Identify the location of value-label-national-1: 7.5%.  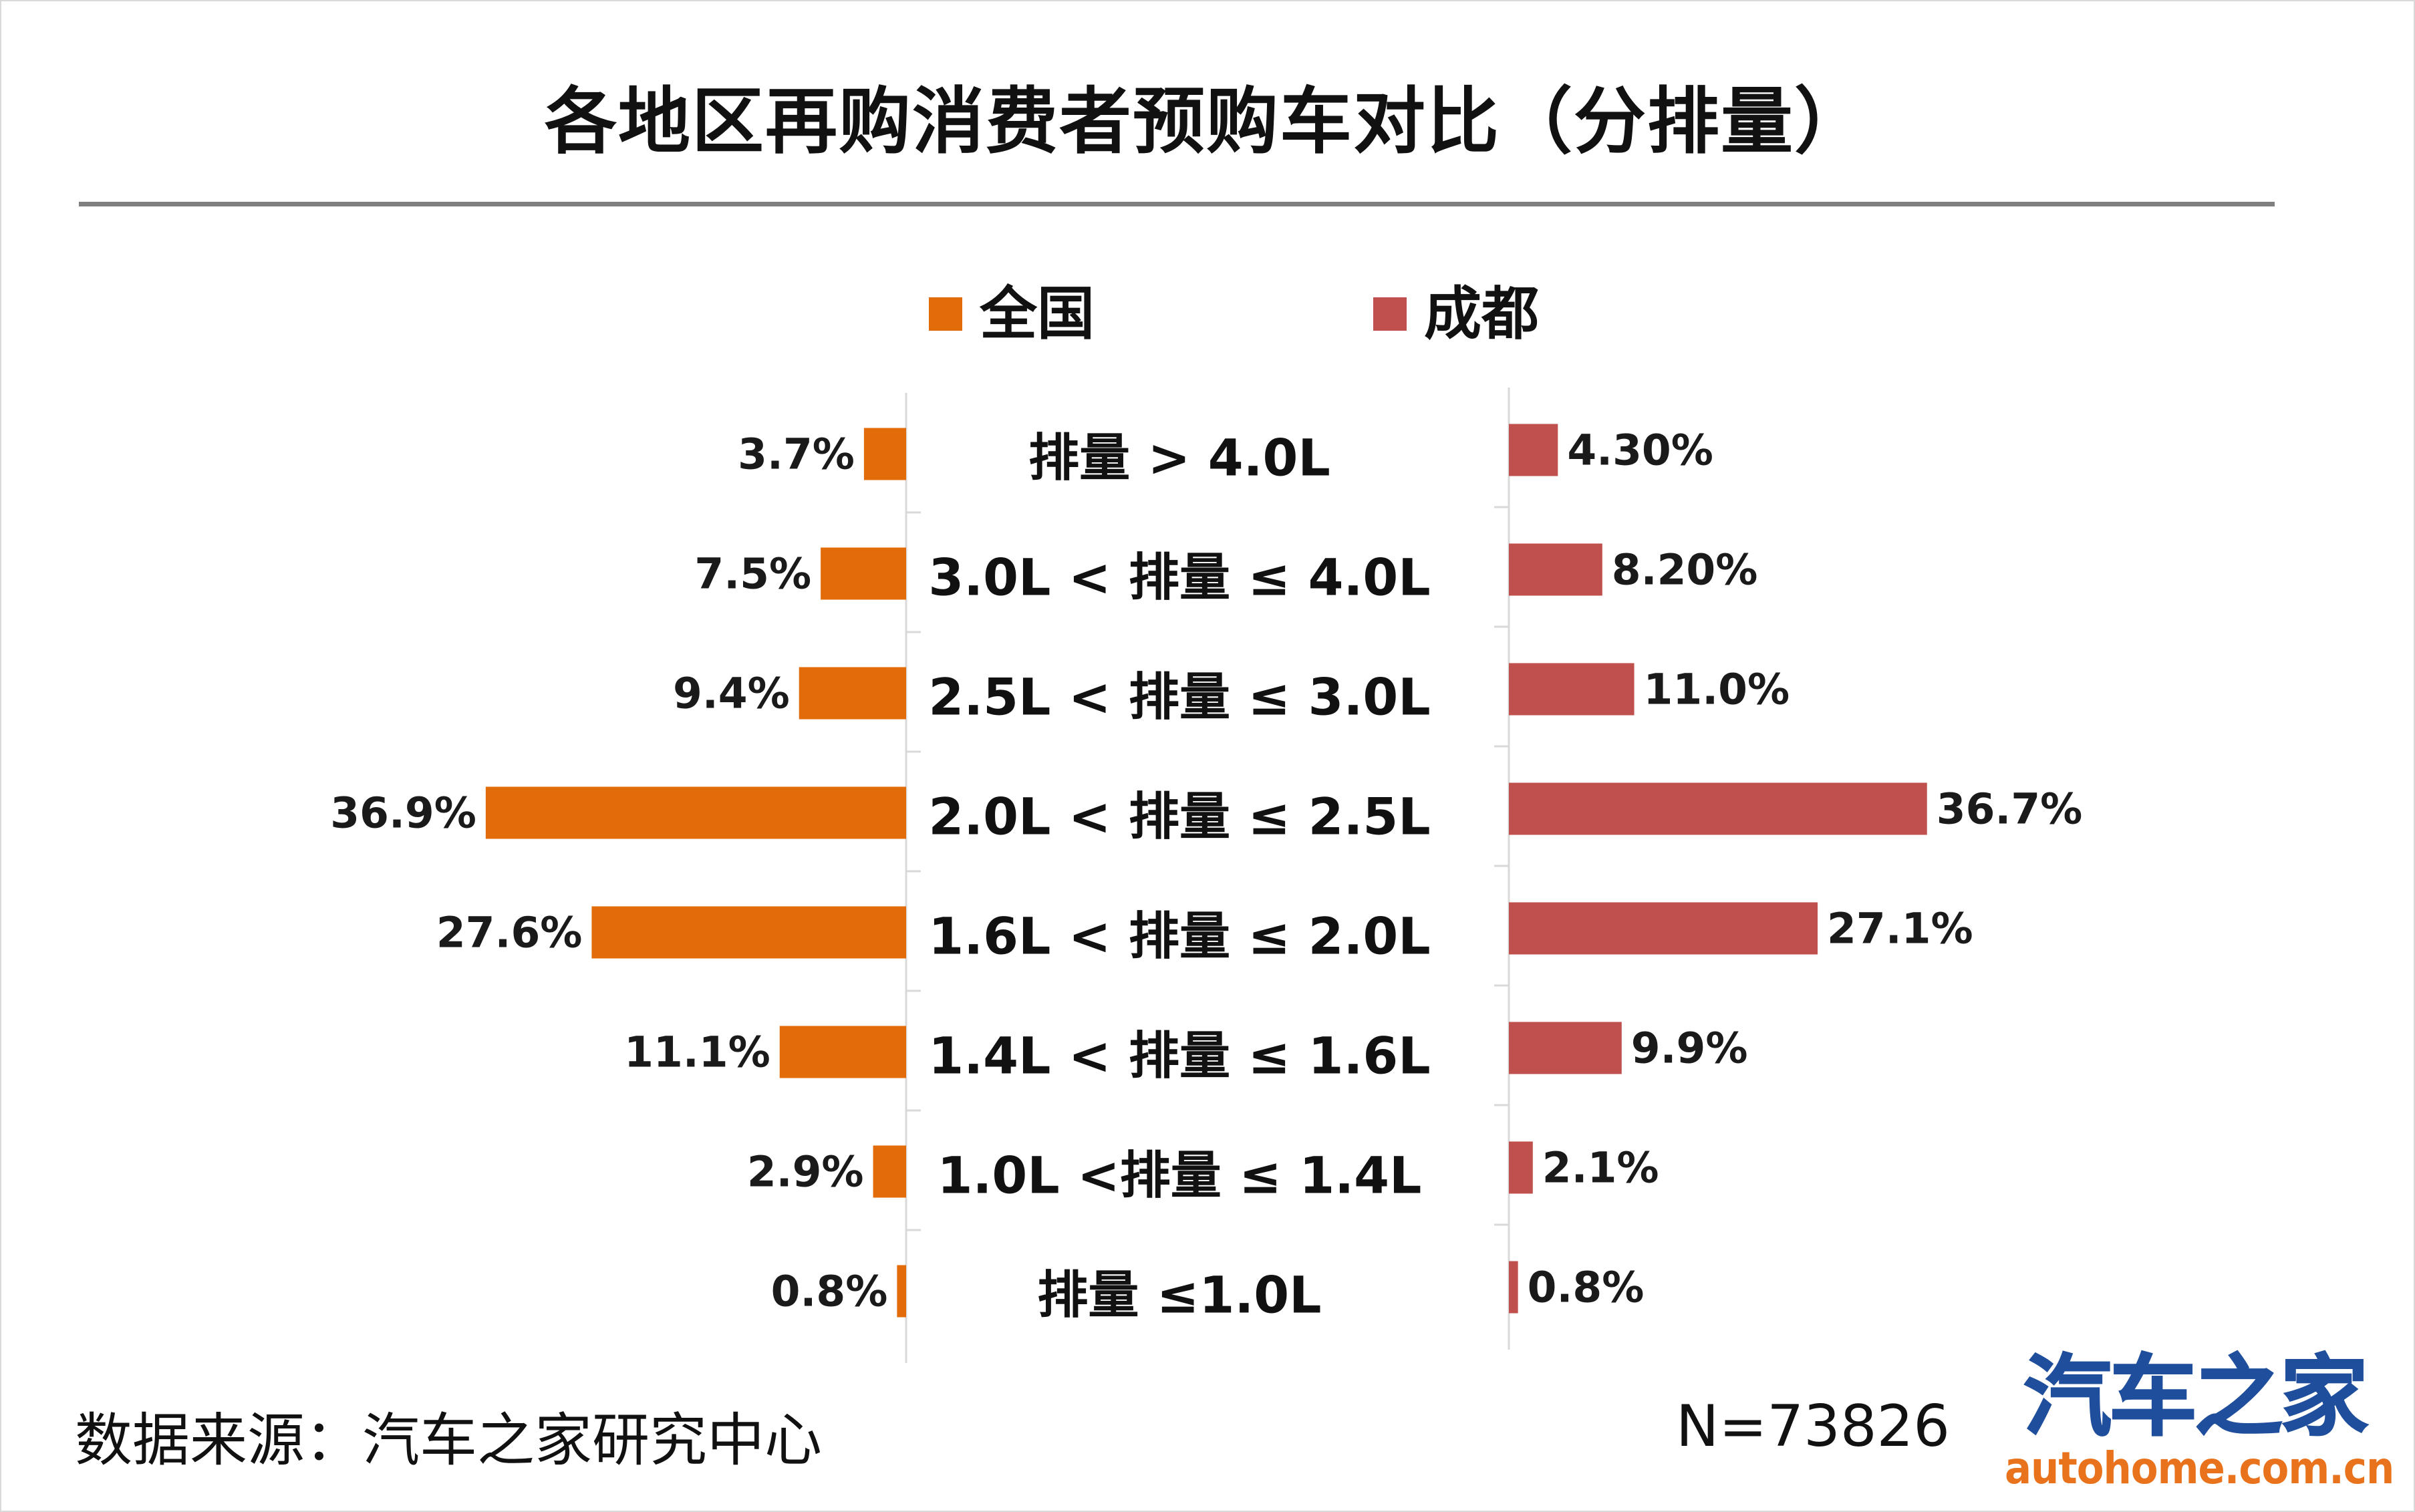
(752, 574).